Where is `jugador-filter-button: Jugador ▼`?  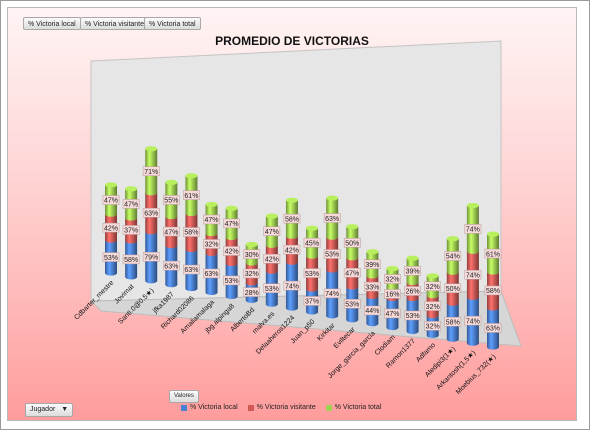
jugador-filter-button: Jugador ▼ is located at coordinates (49, 410).